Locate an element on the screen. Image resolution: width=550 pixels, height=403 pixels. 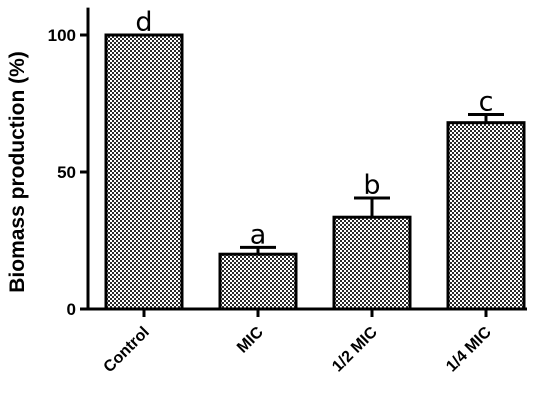
bar-control is located at coordinates (144, 172).